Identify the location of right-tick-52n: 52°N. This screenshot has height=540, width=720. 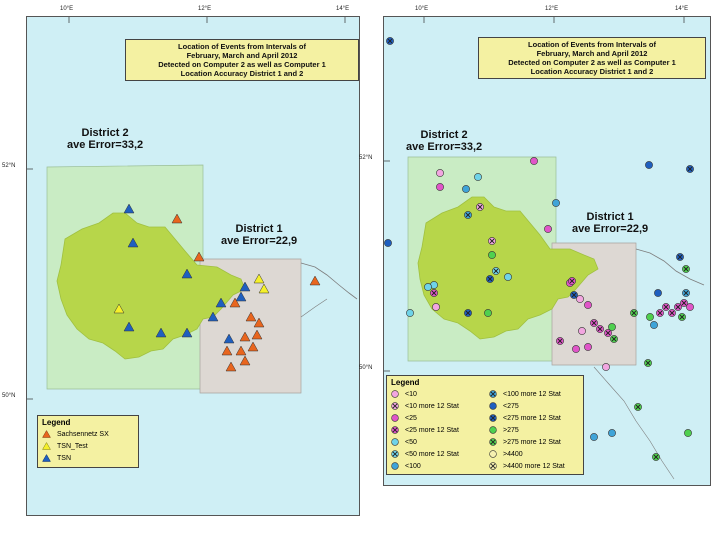
(366, 158).